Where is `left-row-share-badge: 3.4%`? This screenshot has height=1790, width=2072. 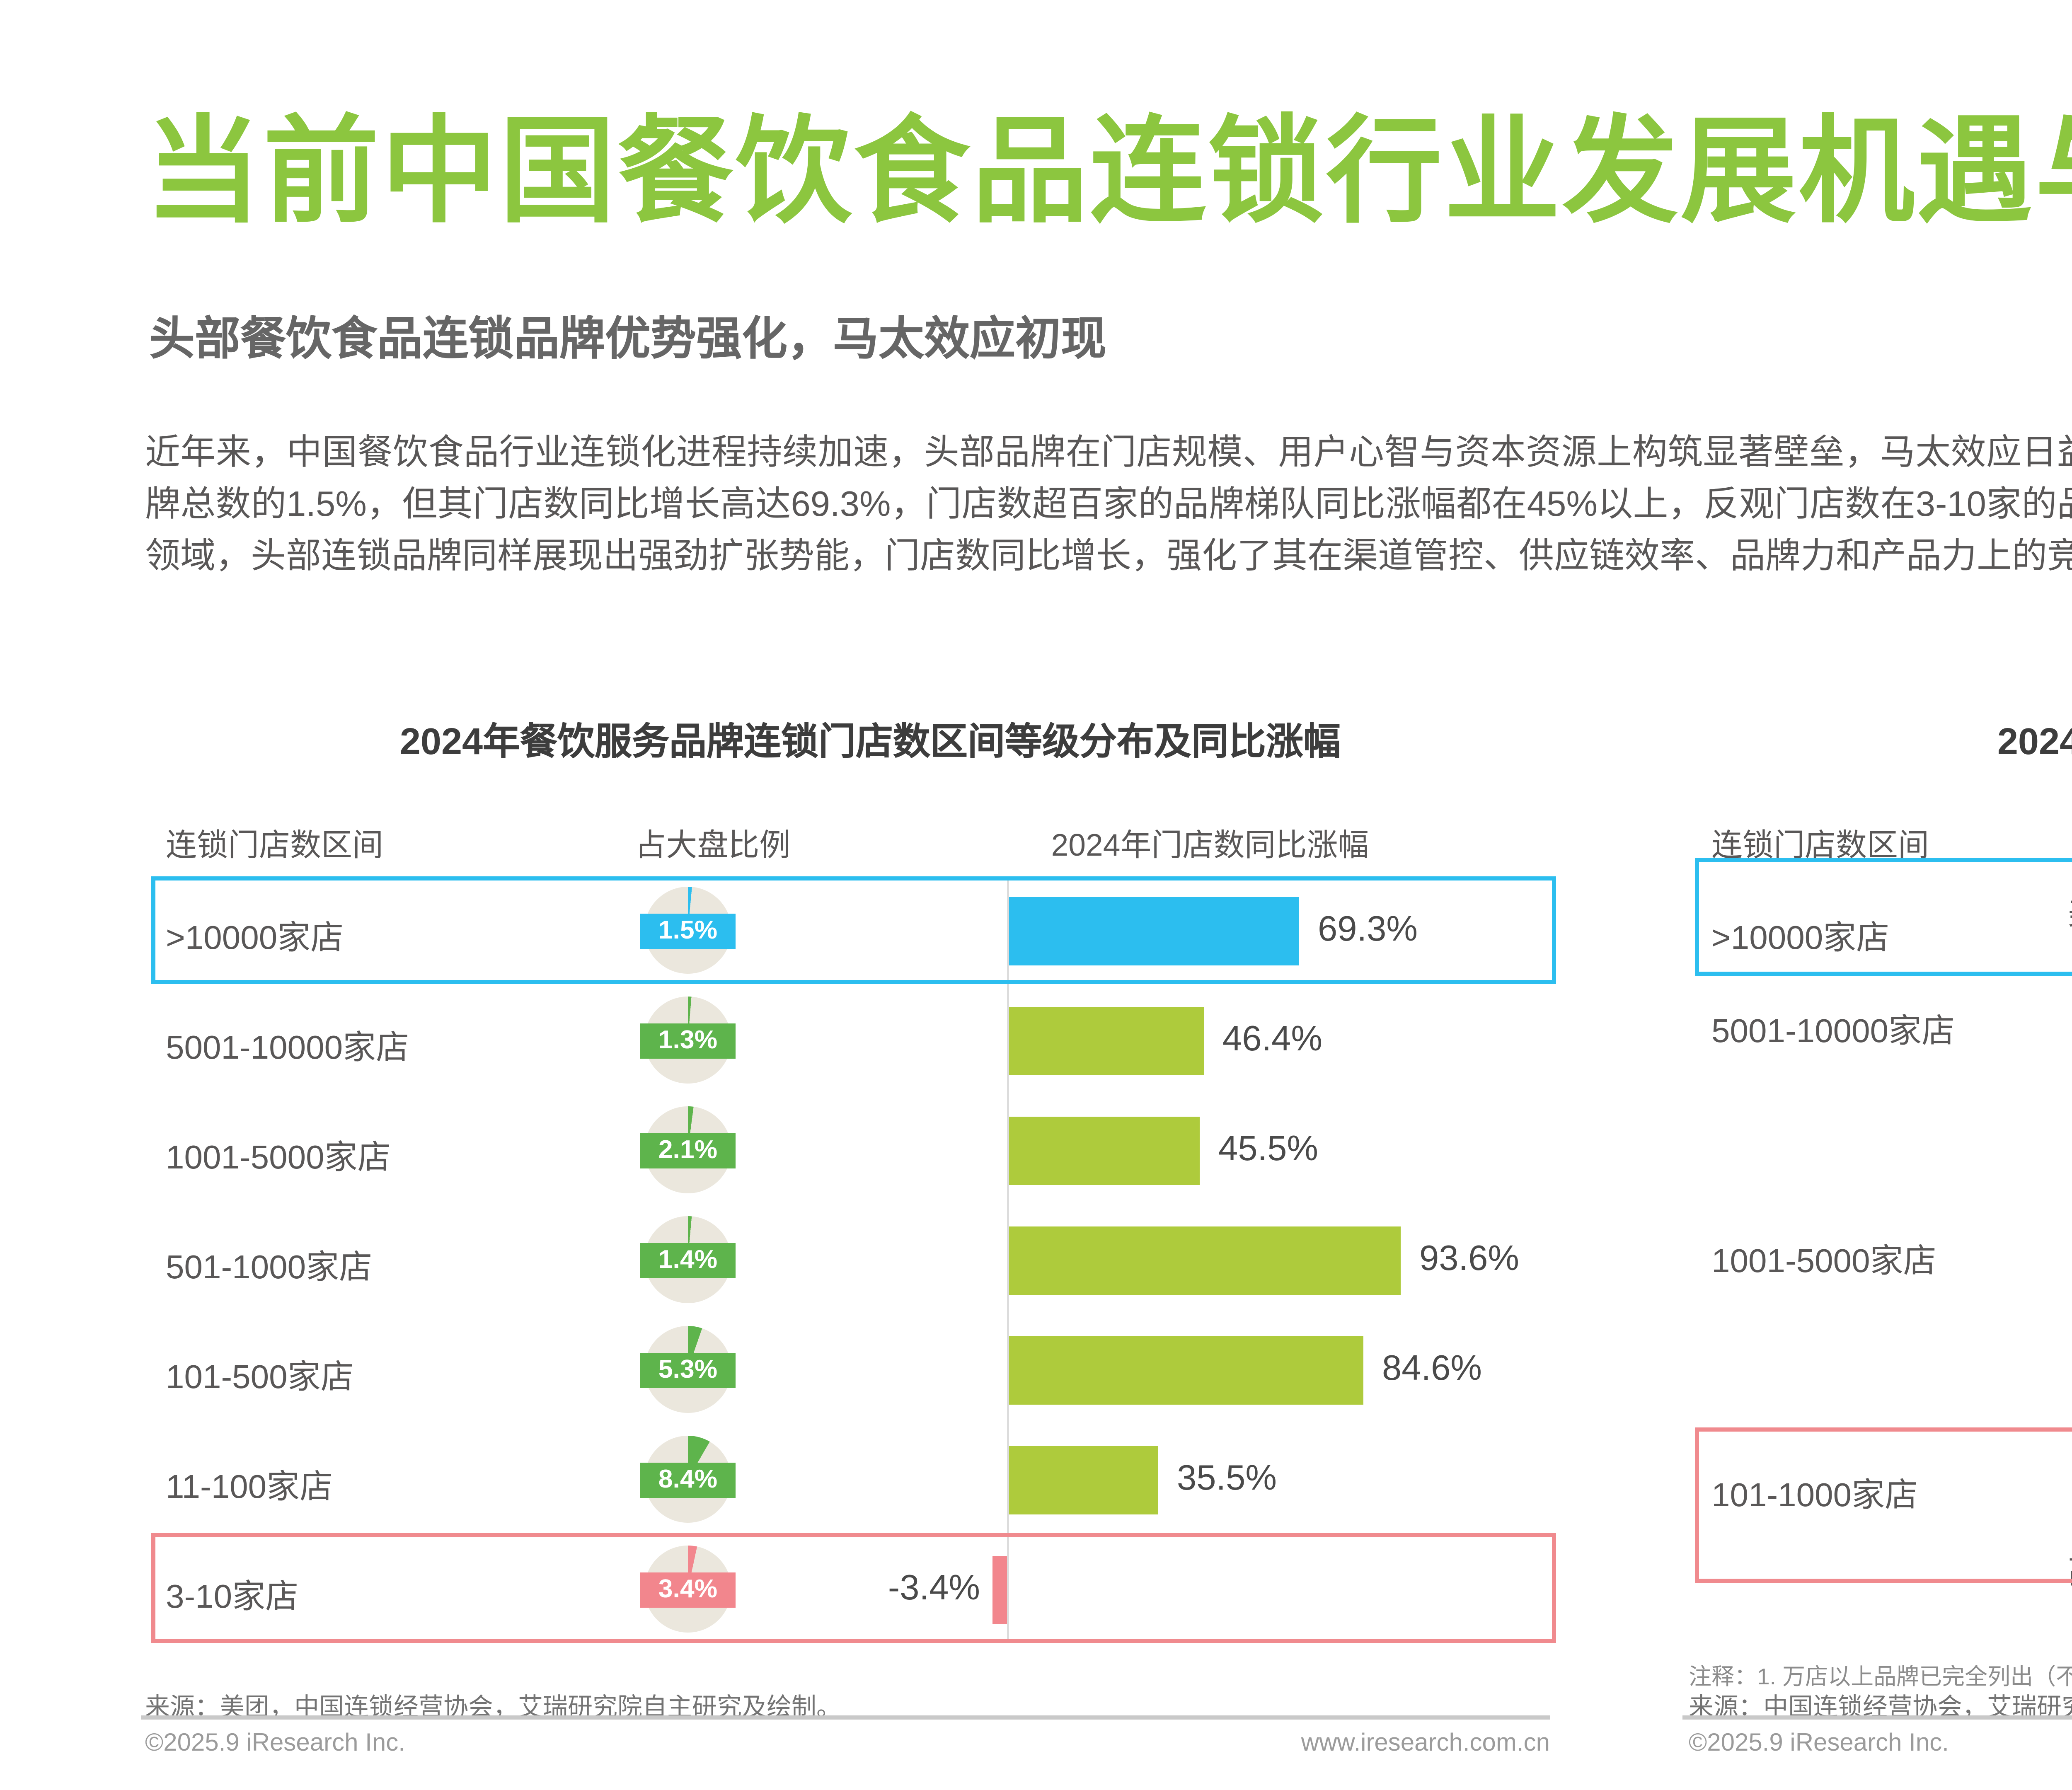
left-row-share-badge: 3.4% is located at coordinates (688, 1590).